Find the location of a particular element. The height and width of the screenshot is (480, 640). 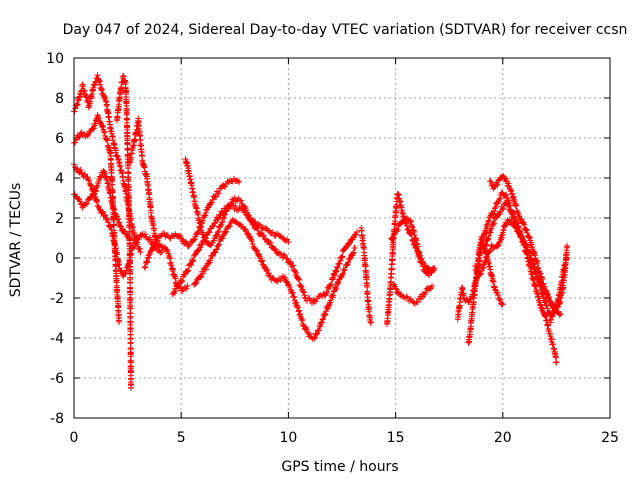

y-tick-label: 0 is located at coordinates (59, 259).